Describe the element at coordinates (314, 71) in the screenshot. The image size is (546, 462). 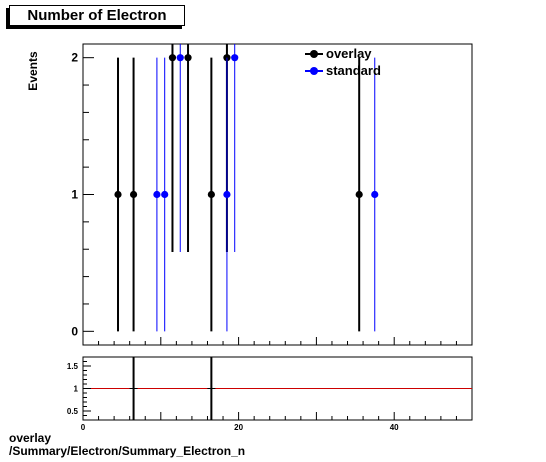
I see `legend-marker-standard` at that location.